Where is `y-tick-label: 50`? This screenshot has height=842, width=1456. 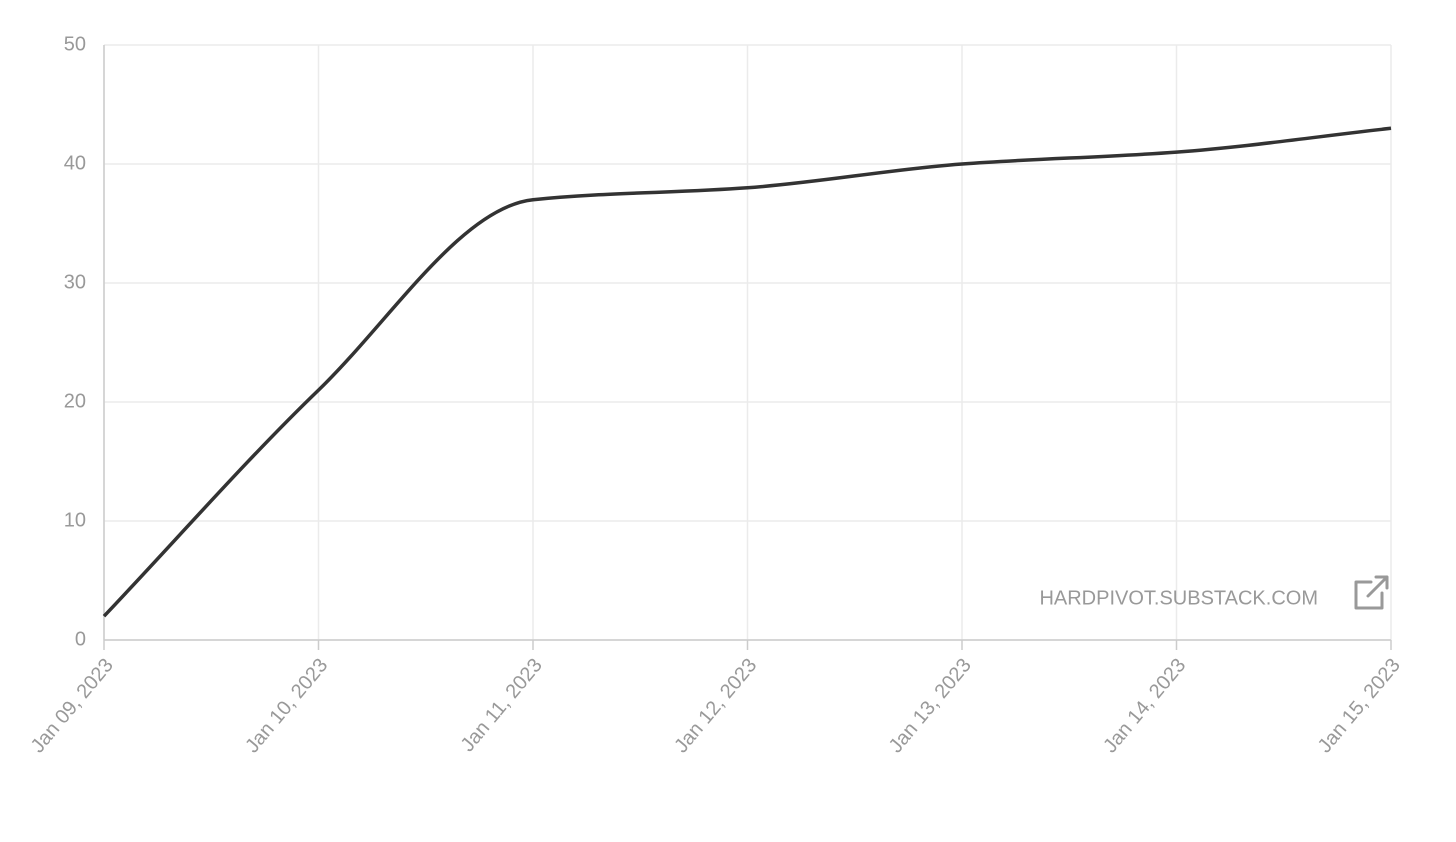 y-tick-label: 50 is located at coordinates (75, 44).